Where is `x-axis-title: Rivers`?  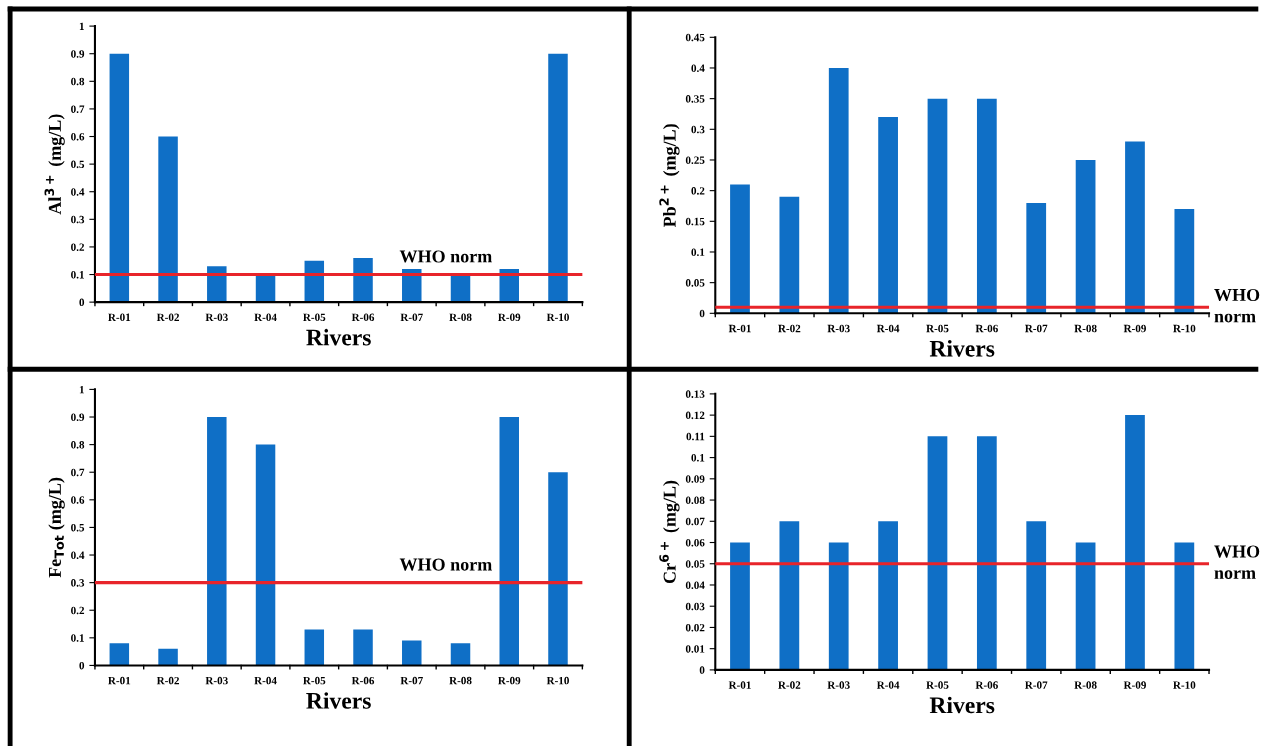
x-axis-title: Rivers is located at coordinates (338, 700).